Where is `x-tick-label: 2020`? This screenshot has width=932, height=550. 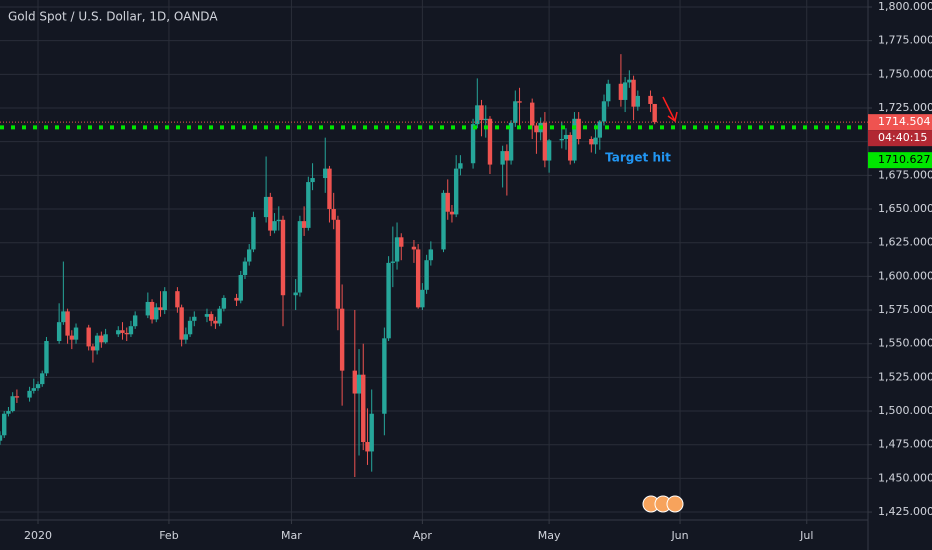
x-tick-label: 2020 is located at coordinates (38, 535).